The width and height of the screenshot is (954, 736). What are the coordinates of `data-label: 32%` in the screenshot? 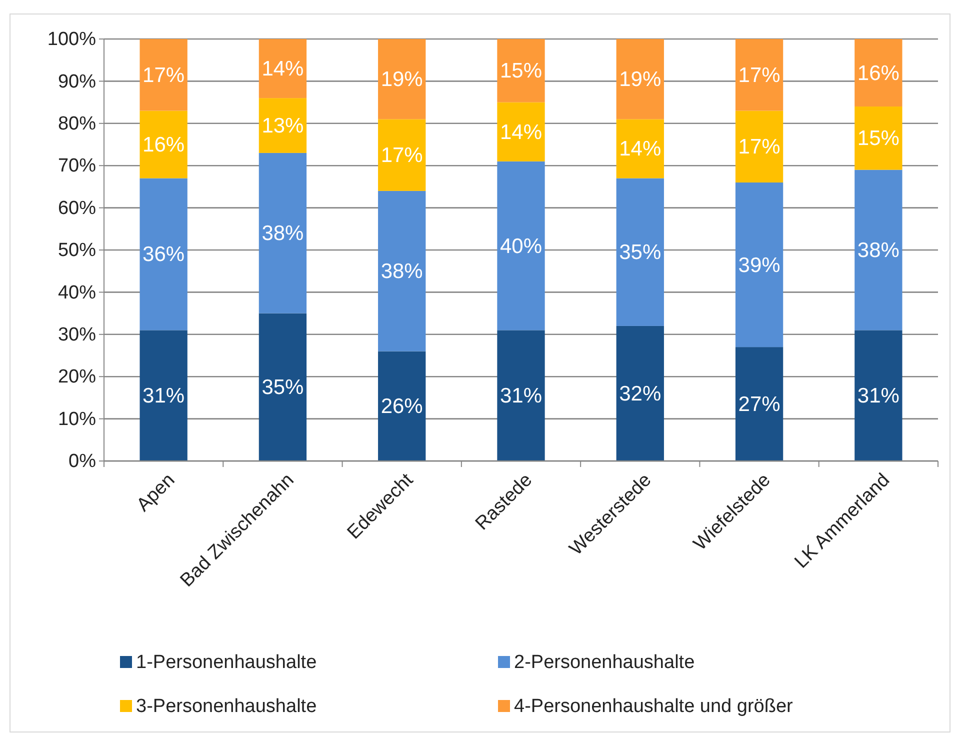 It's located at (640, 394).